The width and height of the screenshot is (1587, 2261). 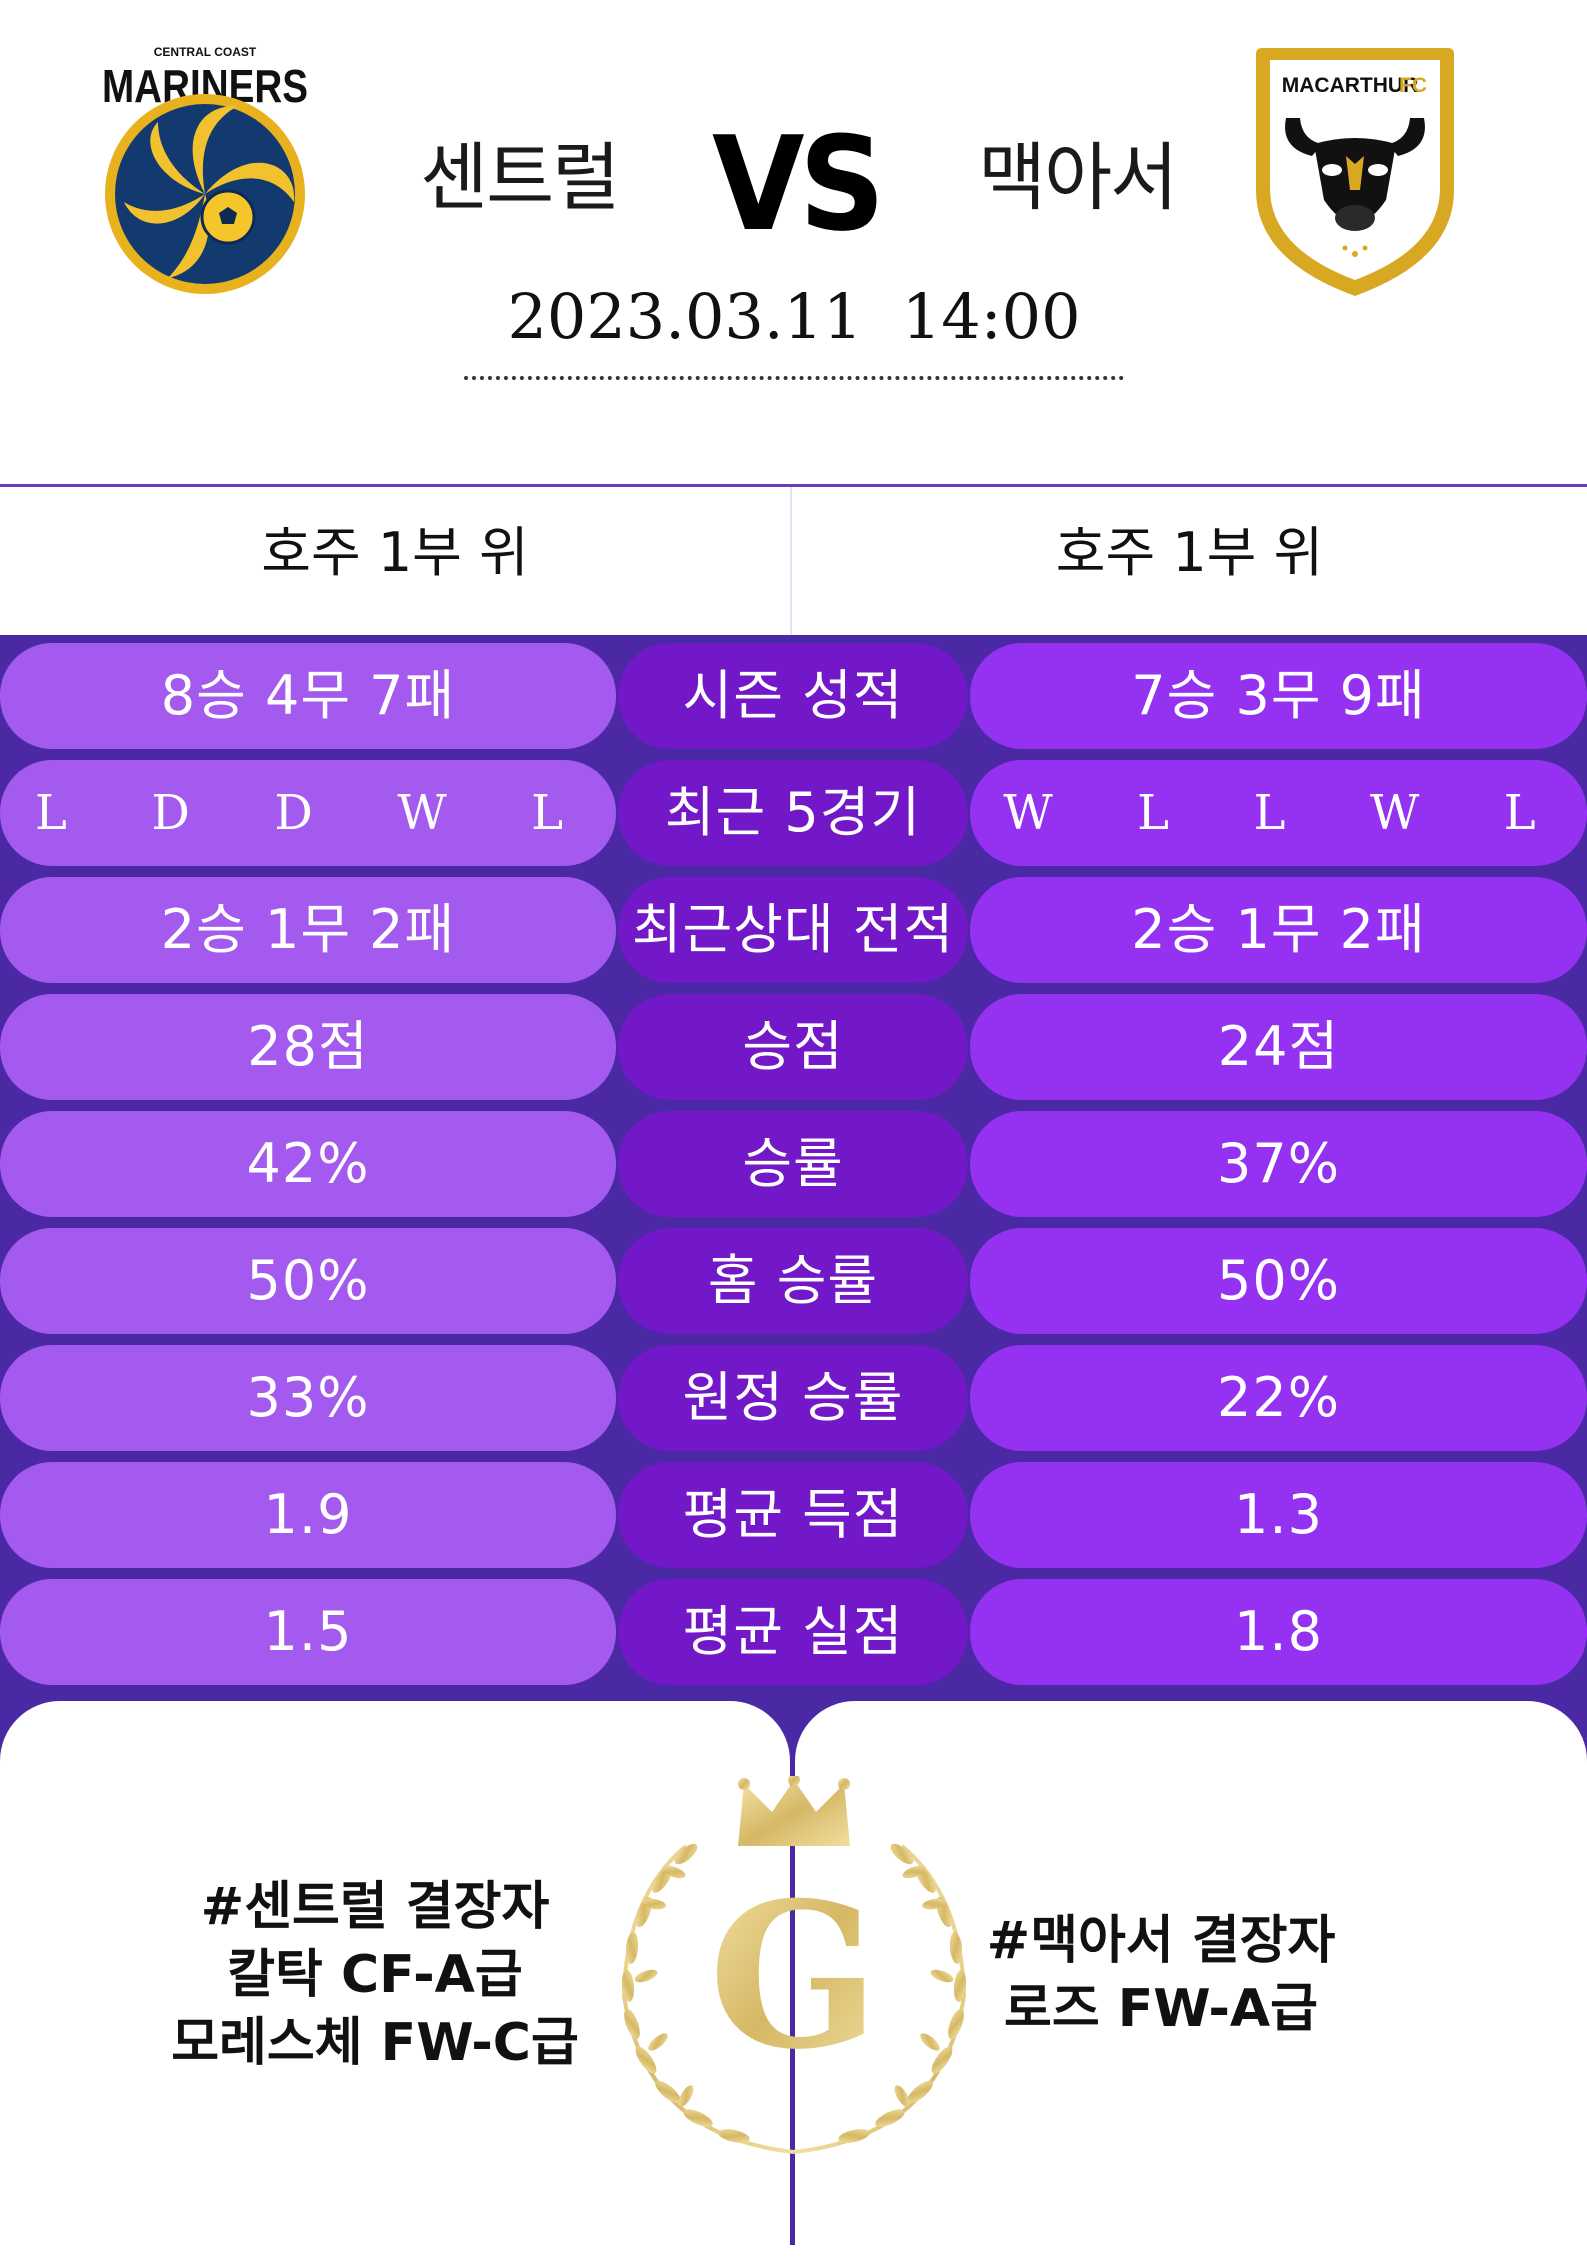 I want to click on stat-row-points: 28점 승점 24점, so click(x=793, y=1047).